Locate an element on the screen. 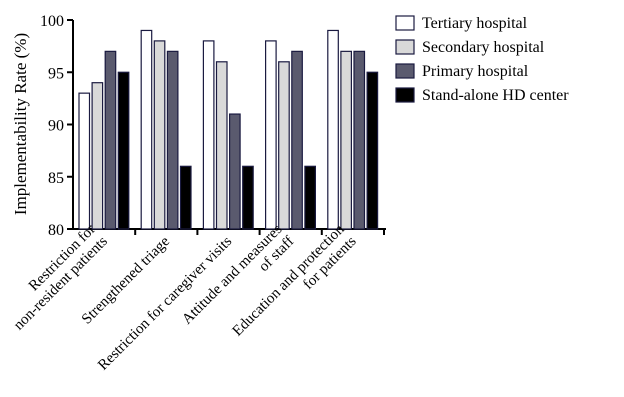 The width and height of the screenshot is (624, 397). legend-label: Stand-alone HD center is located at coordinates (495, 95).